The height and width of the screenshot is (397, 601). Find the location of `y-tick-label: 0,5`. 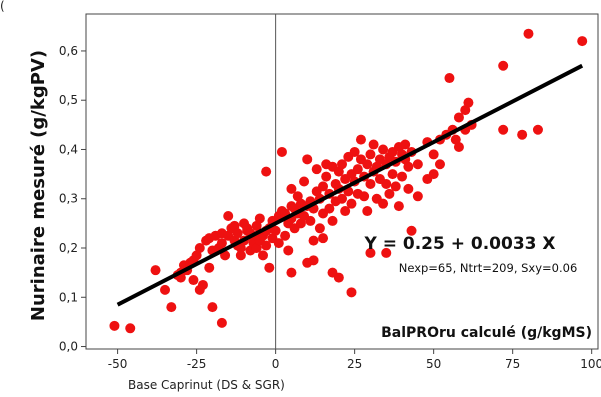

y-tick-label: 0,5 is located at coordinates (68, 100).